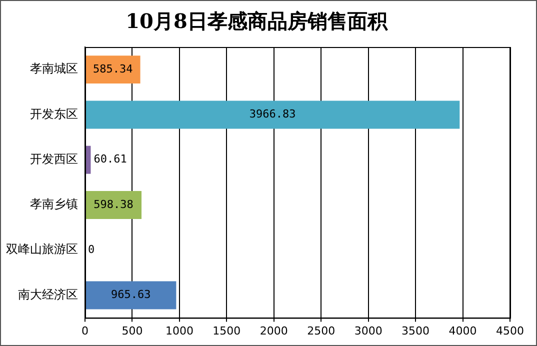 This screenshot has height=346, width=537. I want to click on x-tick-label: 1500, so click(226, 331).